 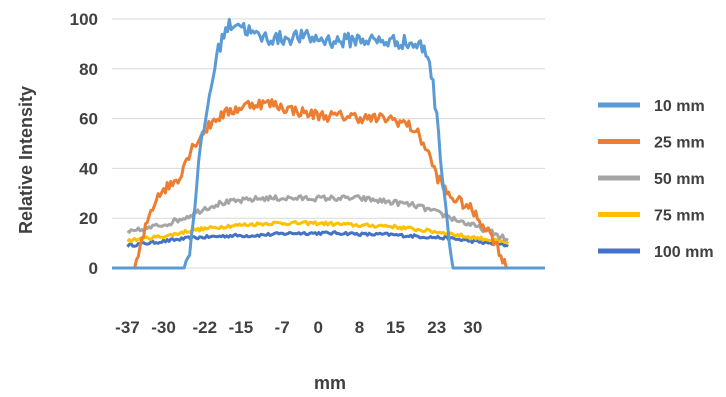 What do you see at coordinates (88, 69) in the screenshot?
I see `y-tick-label: 80` at bounding box center [88, 69].